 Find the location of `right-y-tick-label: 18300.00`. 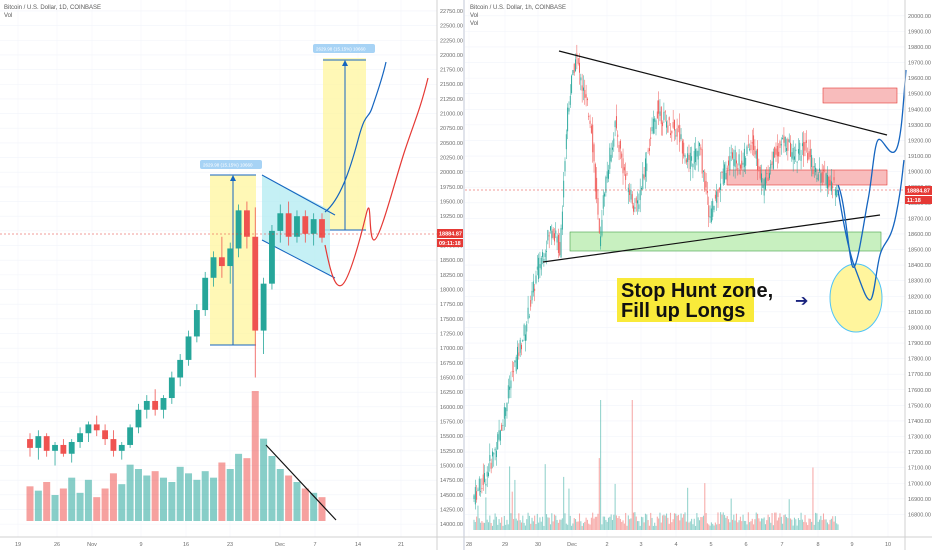

right-y-tick-label: 18300.00 is located at coordinates (919, 282).